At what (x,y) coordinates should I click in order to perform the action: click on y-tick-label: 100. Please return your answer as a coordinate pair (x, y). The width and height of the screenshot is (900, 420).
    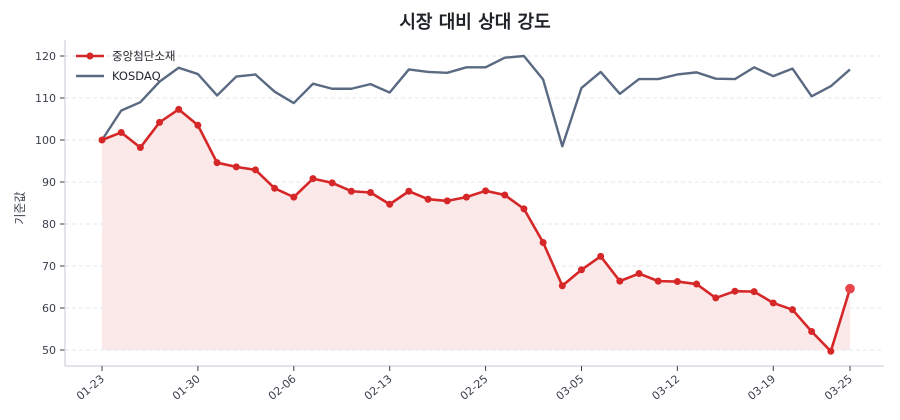
    Looking at the image, I should click on (45, 140).